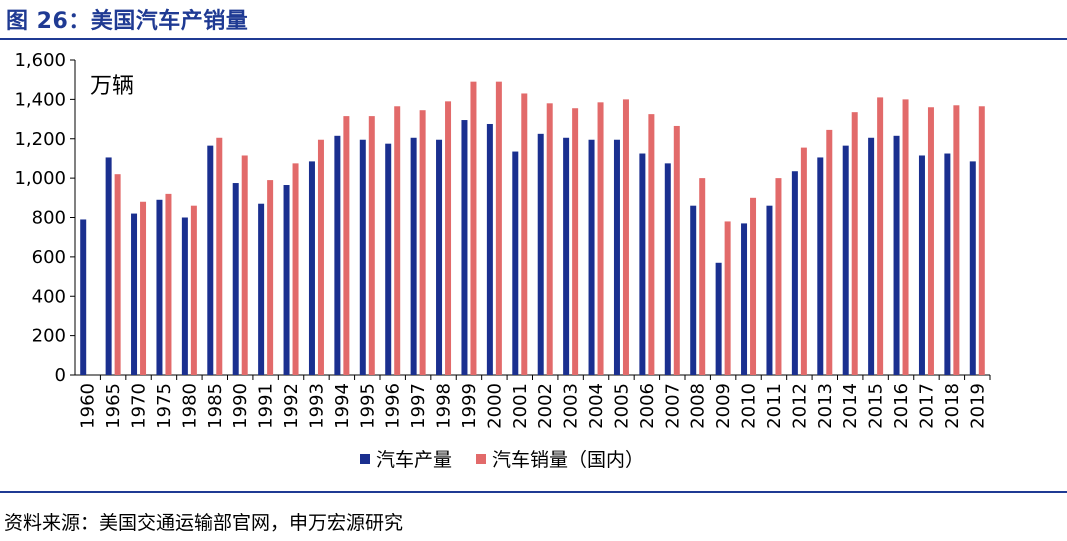  What do you see at coordinates (204, 523) in the screenshot?
I see `source-note: 资料来源：美国交通运输部官网，申万宏源研究` at bounding box center [204, 523].